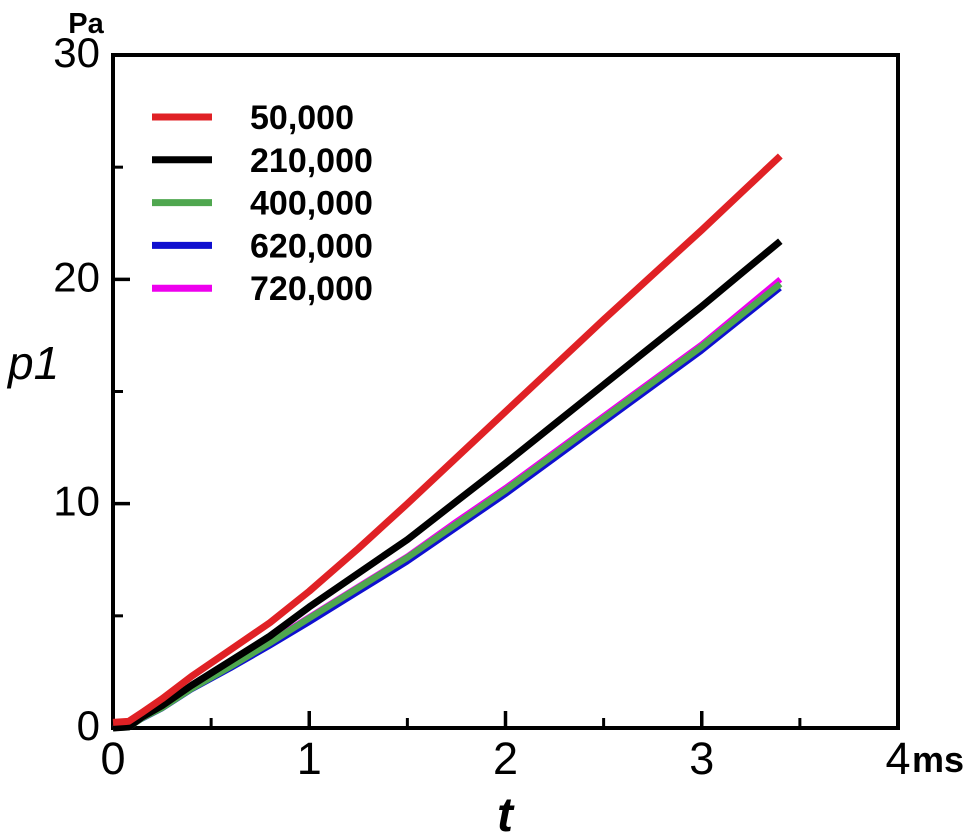 The width and height of the screenshot is (966, 838). I want to click on x-axis-unit-label: ms, so click(938, 759).